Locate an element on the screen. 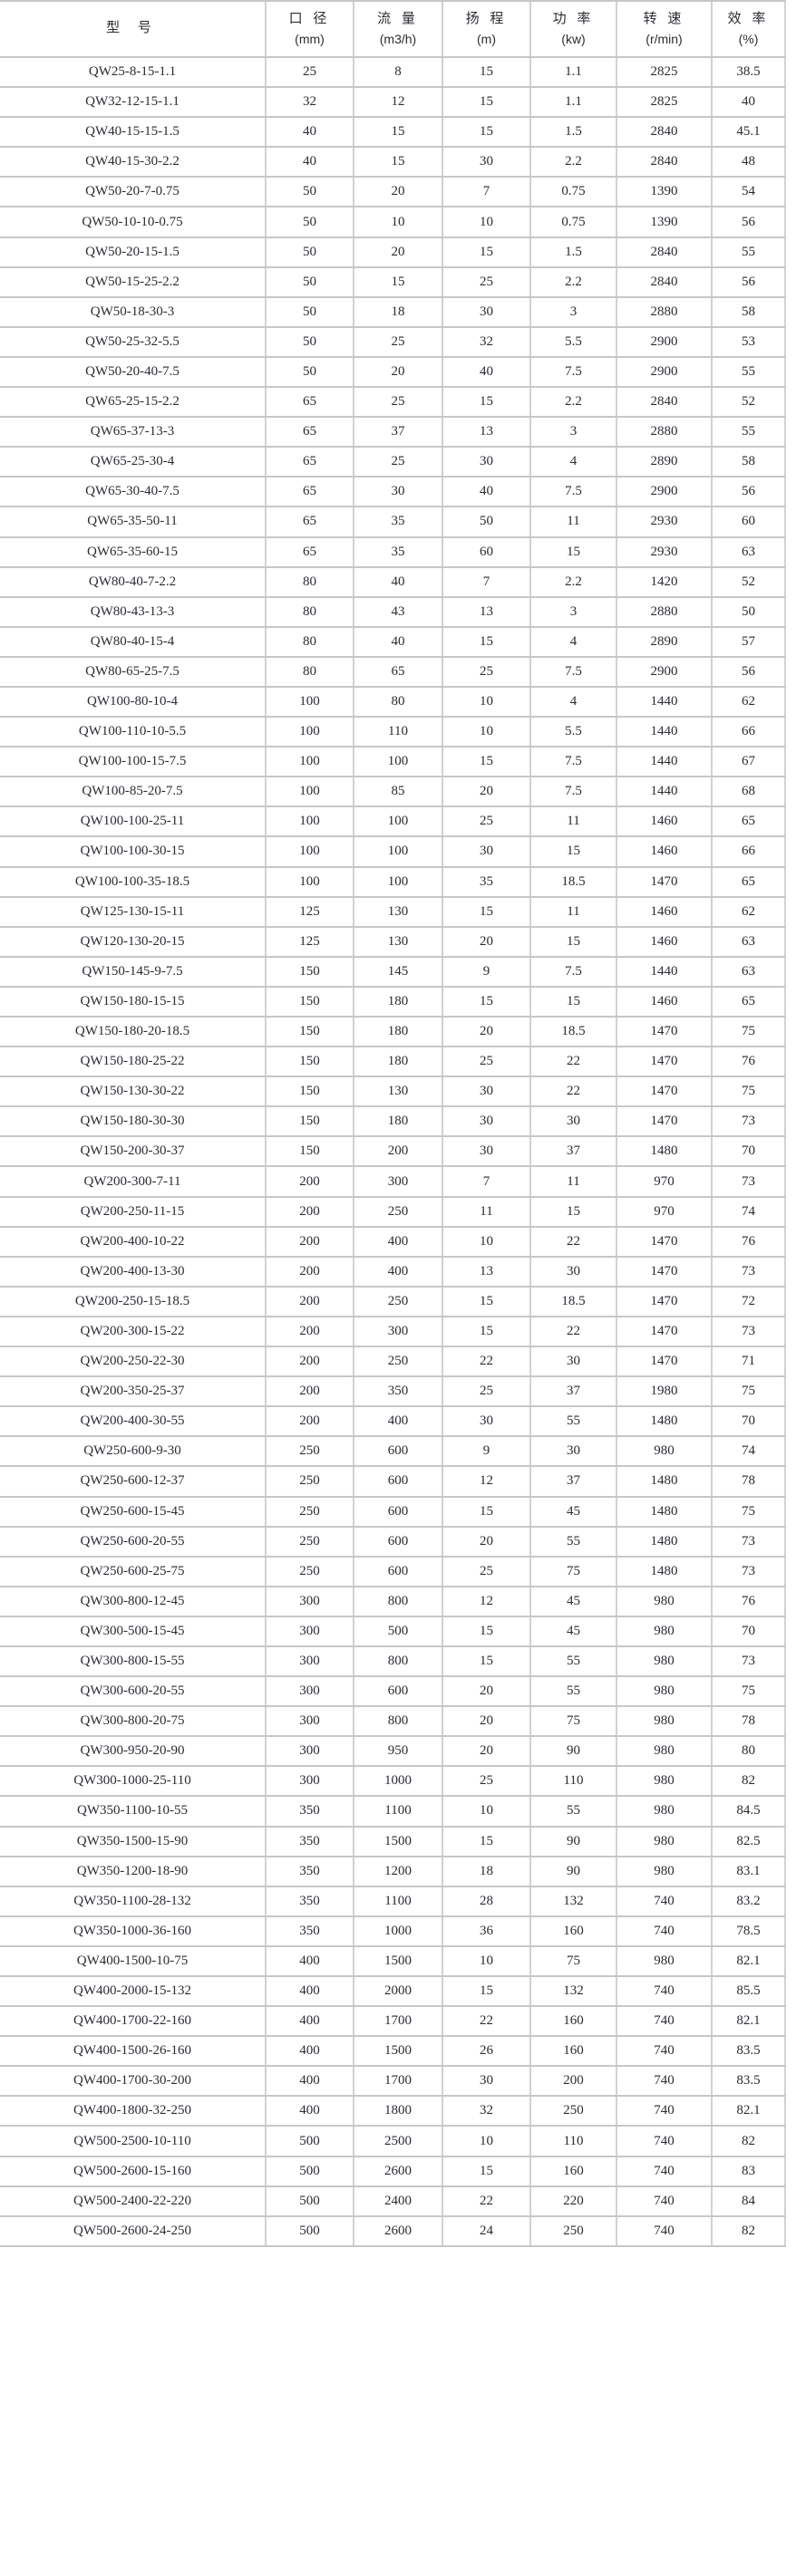  cell-head: 7 is located at coordinates (486, 581).